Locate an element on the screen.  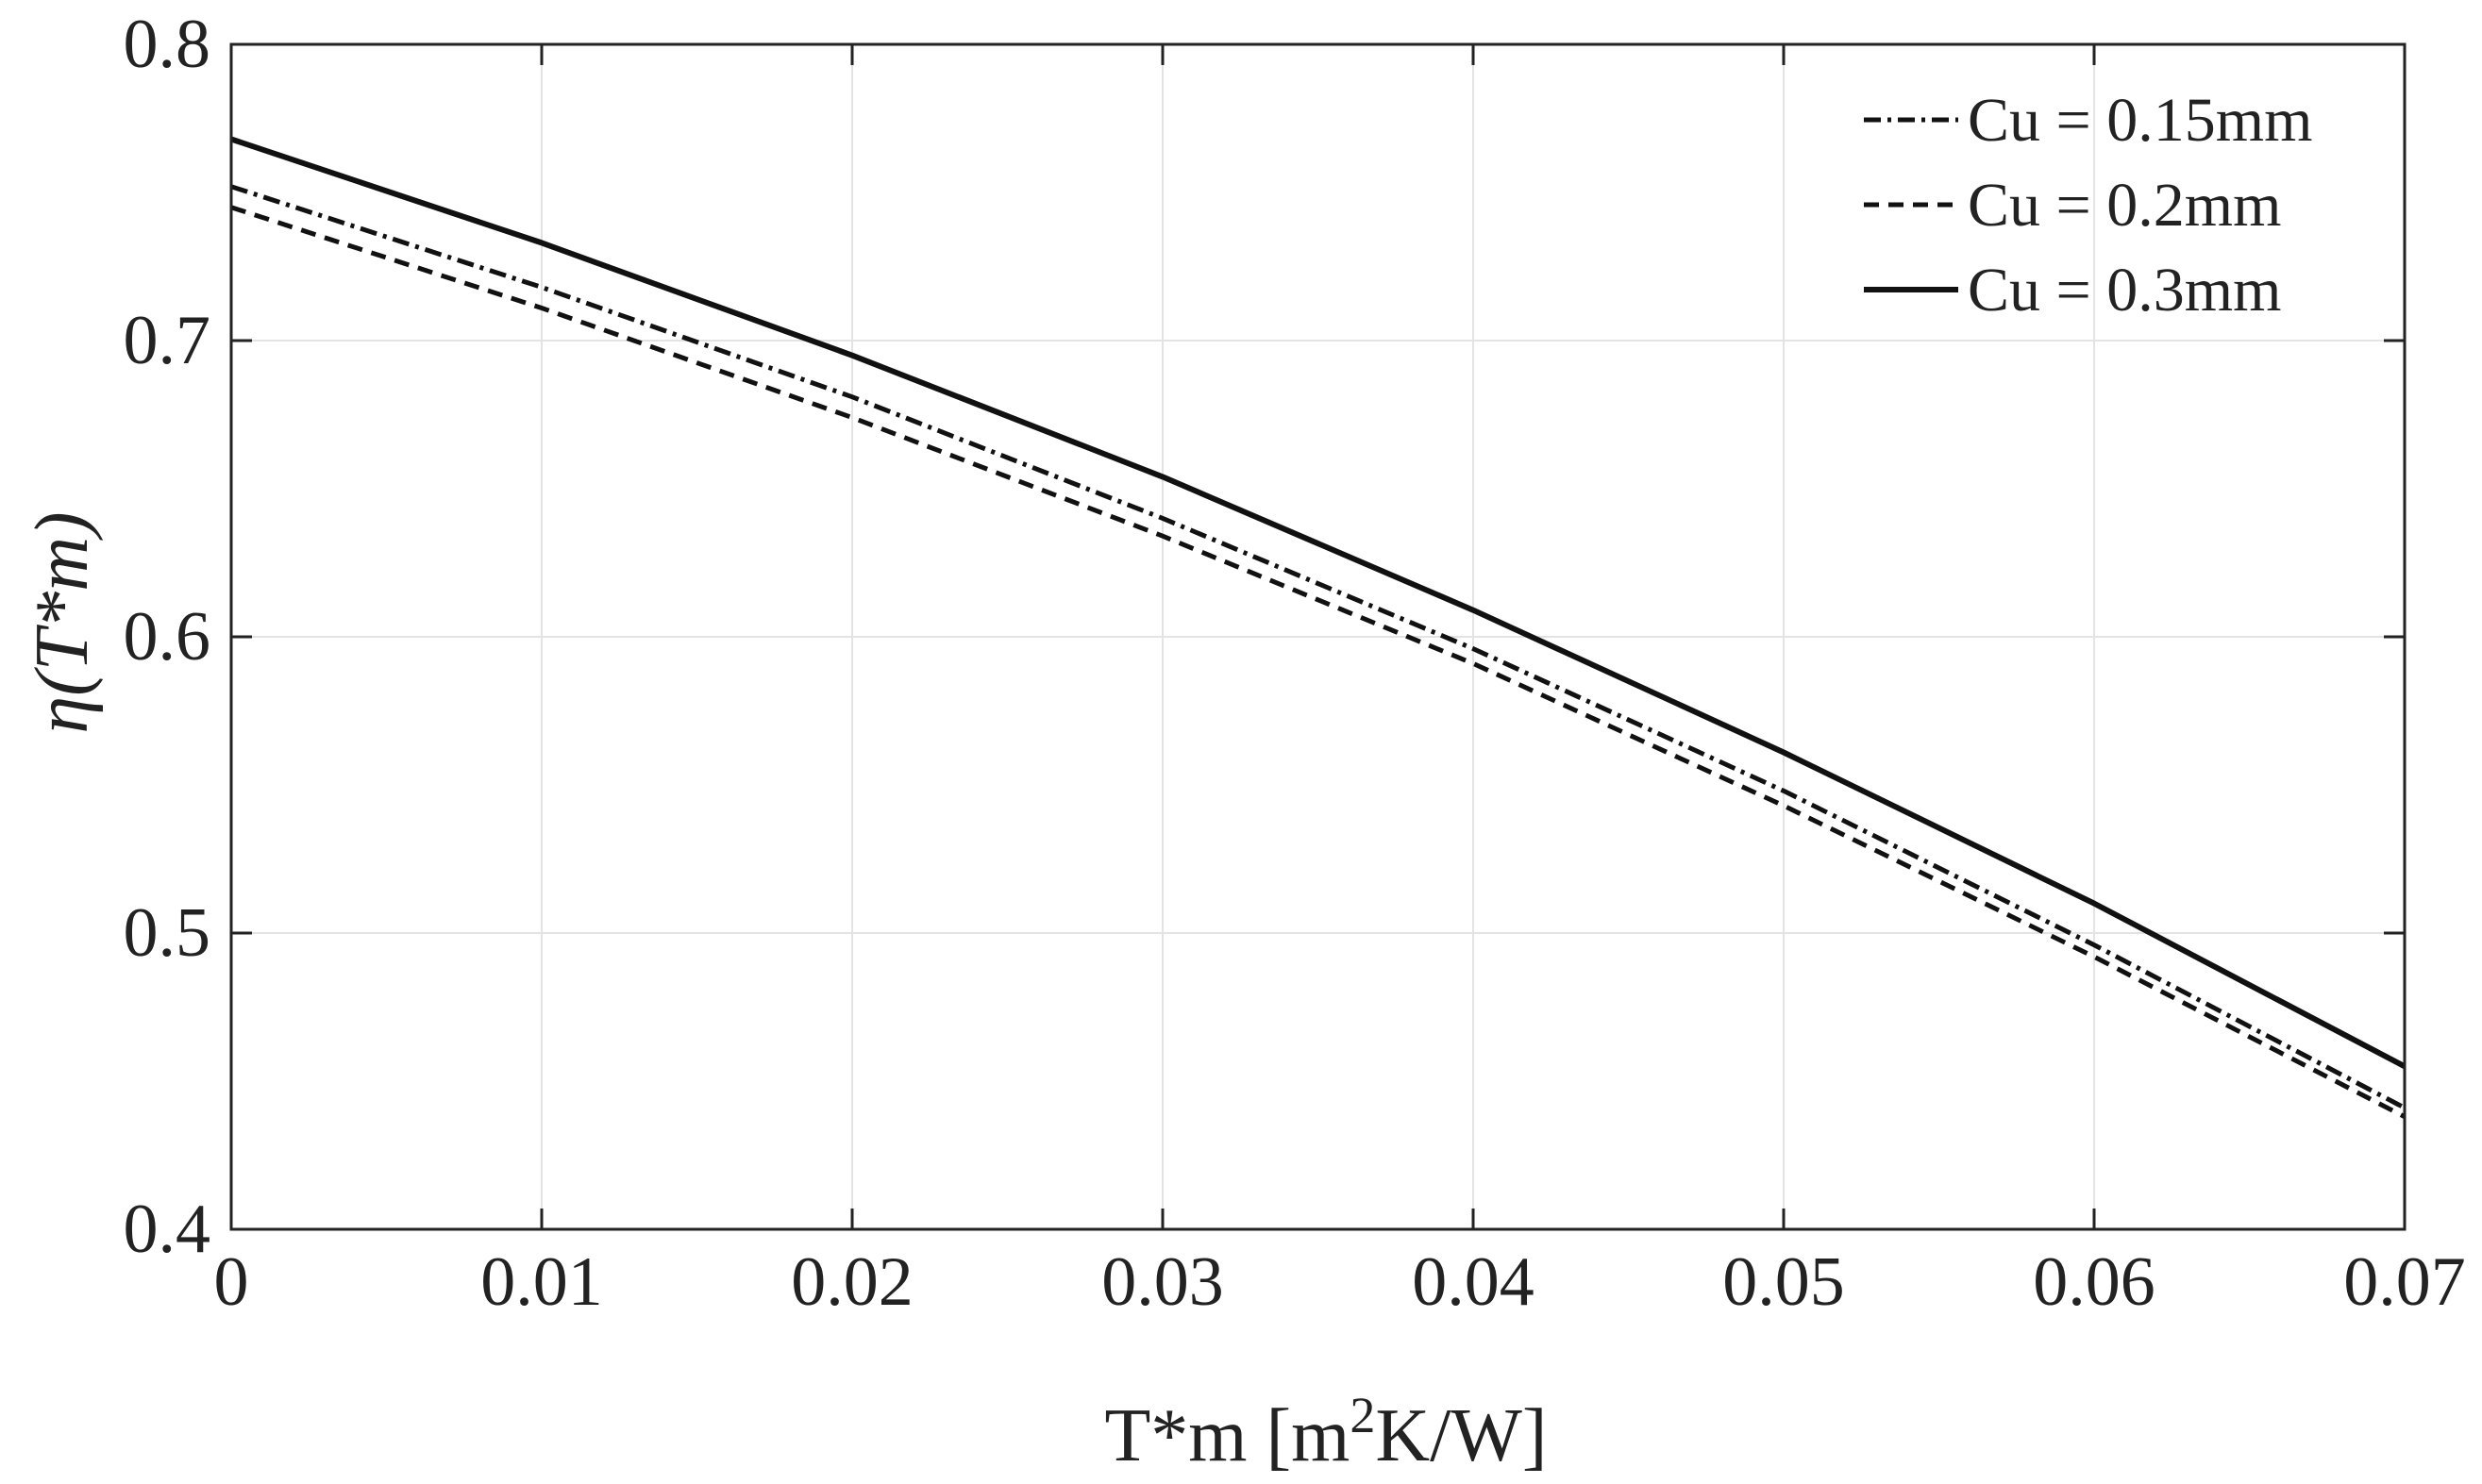
legend-label-1: Cu = 0.15mm is located at coordinates (2140, 120).